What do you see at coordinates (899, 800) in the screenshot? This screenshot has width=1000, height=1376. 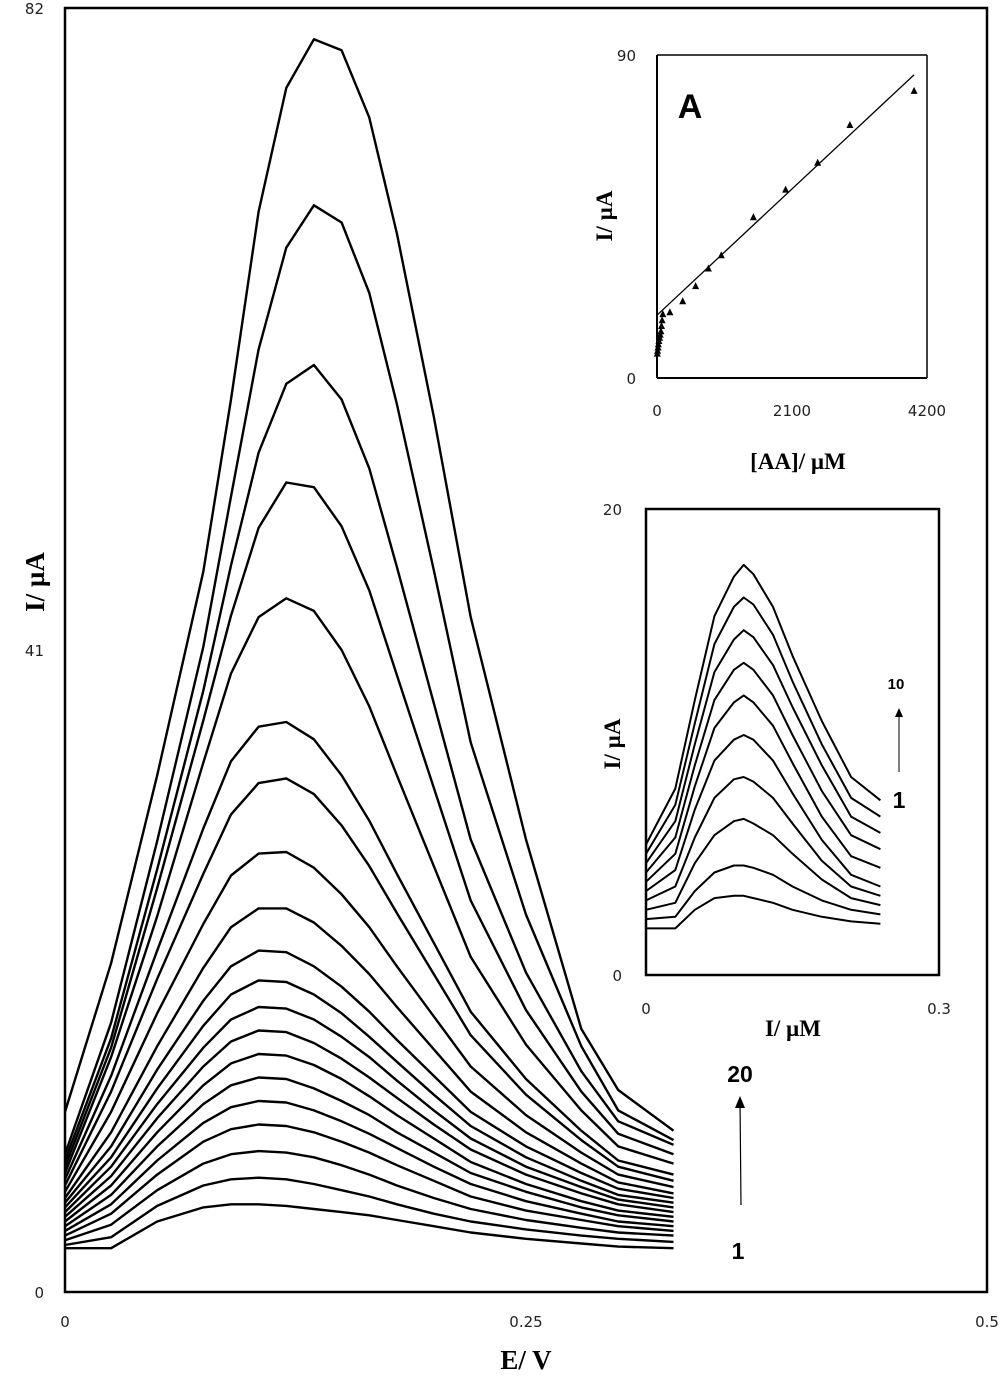 I see `inset-b-annotation-first: 1` at bounding box center [899, 800].